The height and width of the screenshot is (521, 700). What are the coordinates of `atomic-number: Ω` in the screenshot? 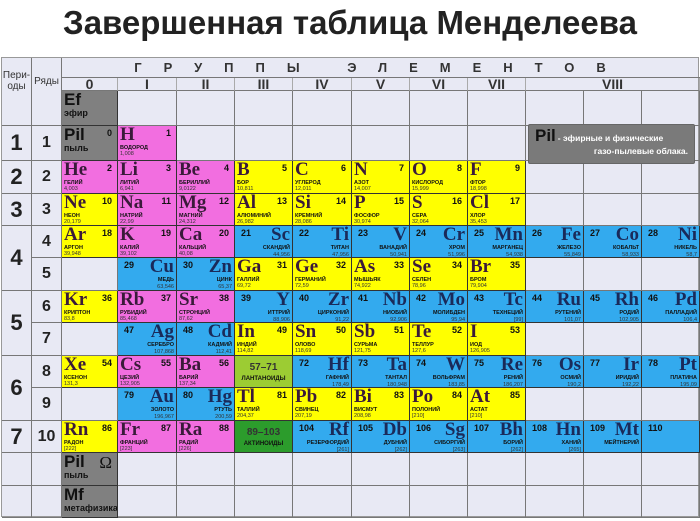 It's located at (105, 462).